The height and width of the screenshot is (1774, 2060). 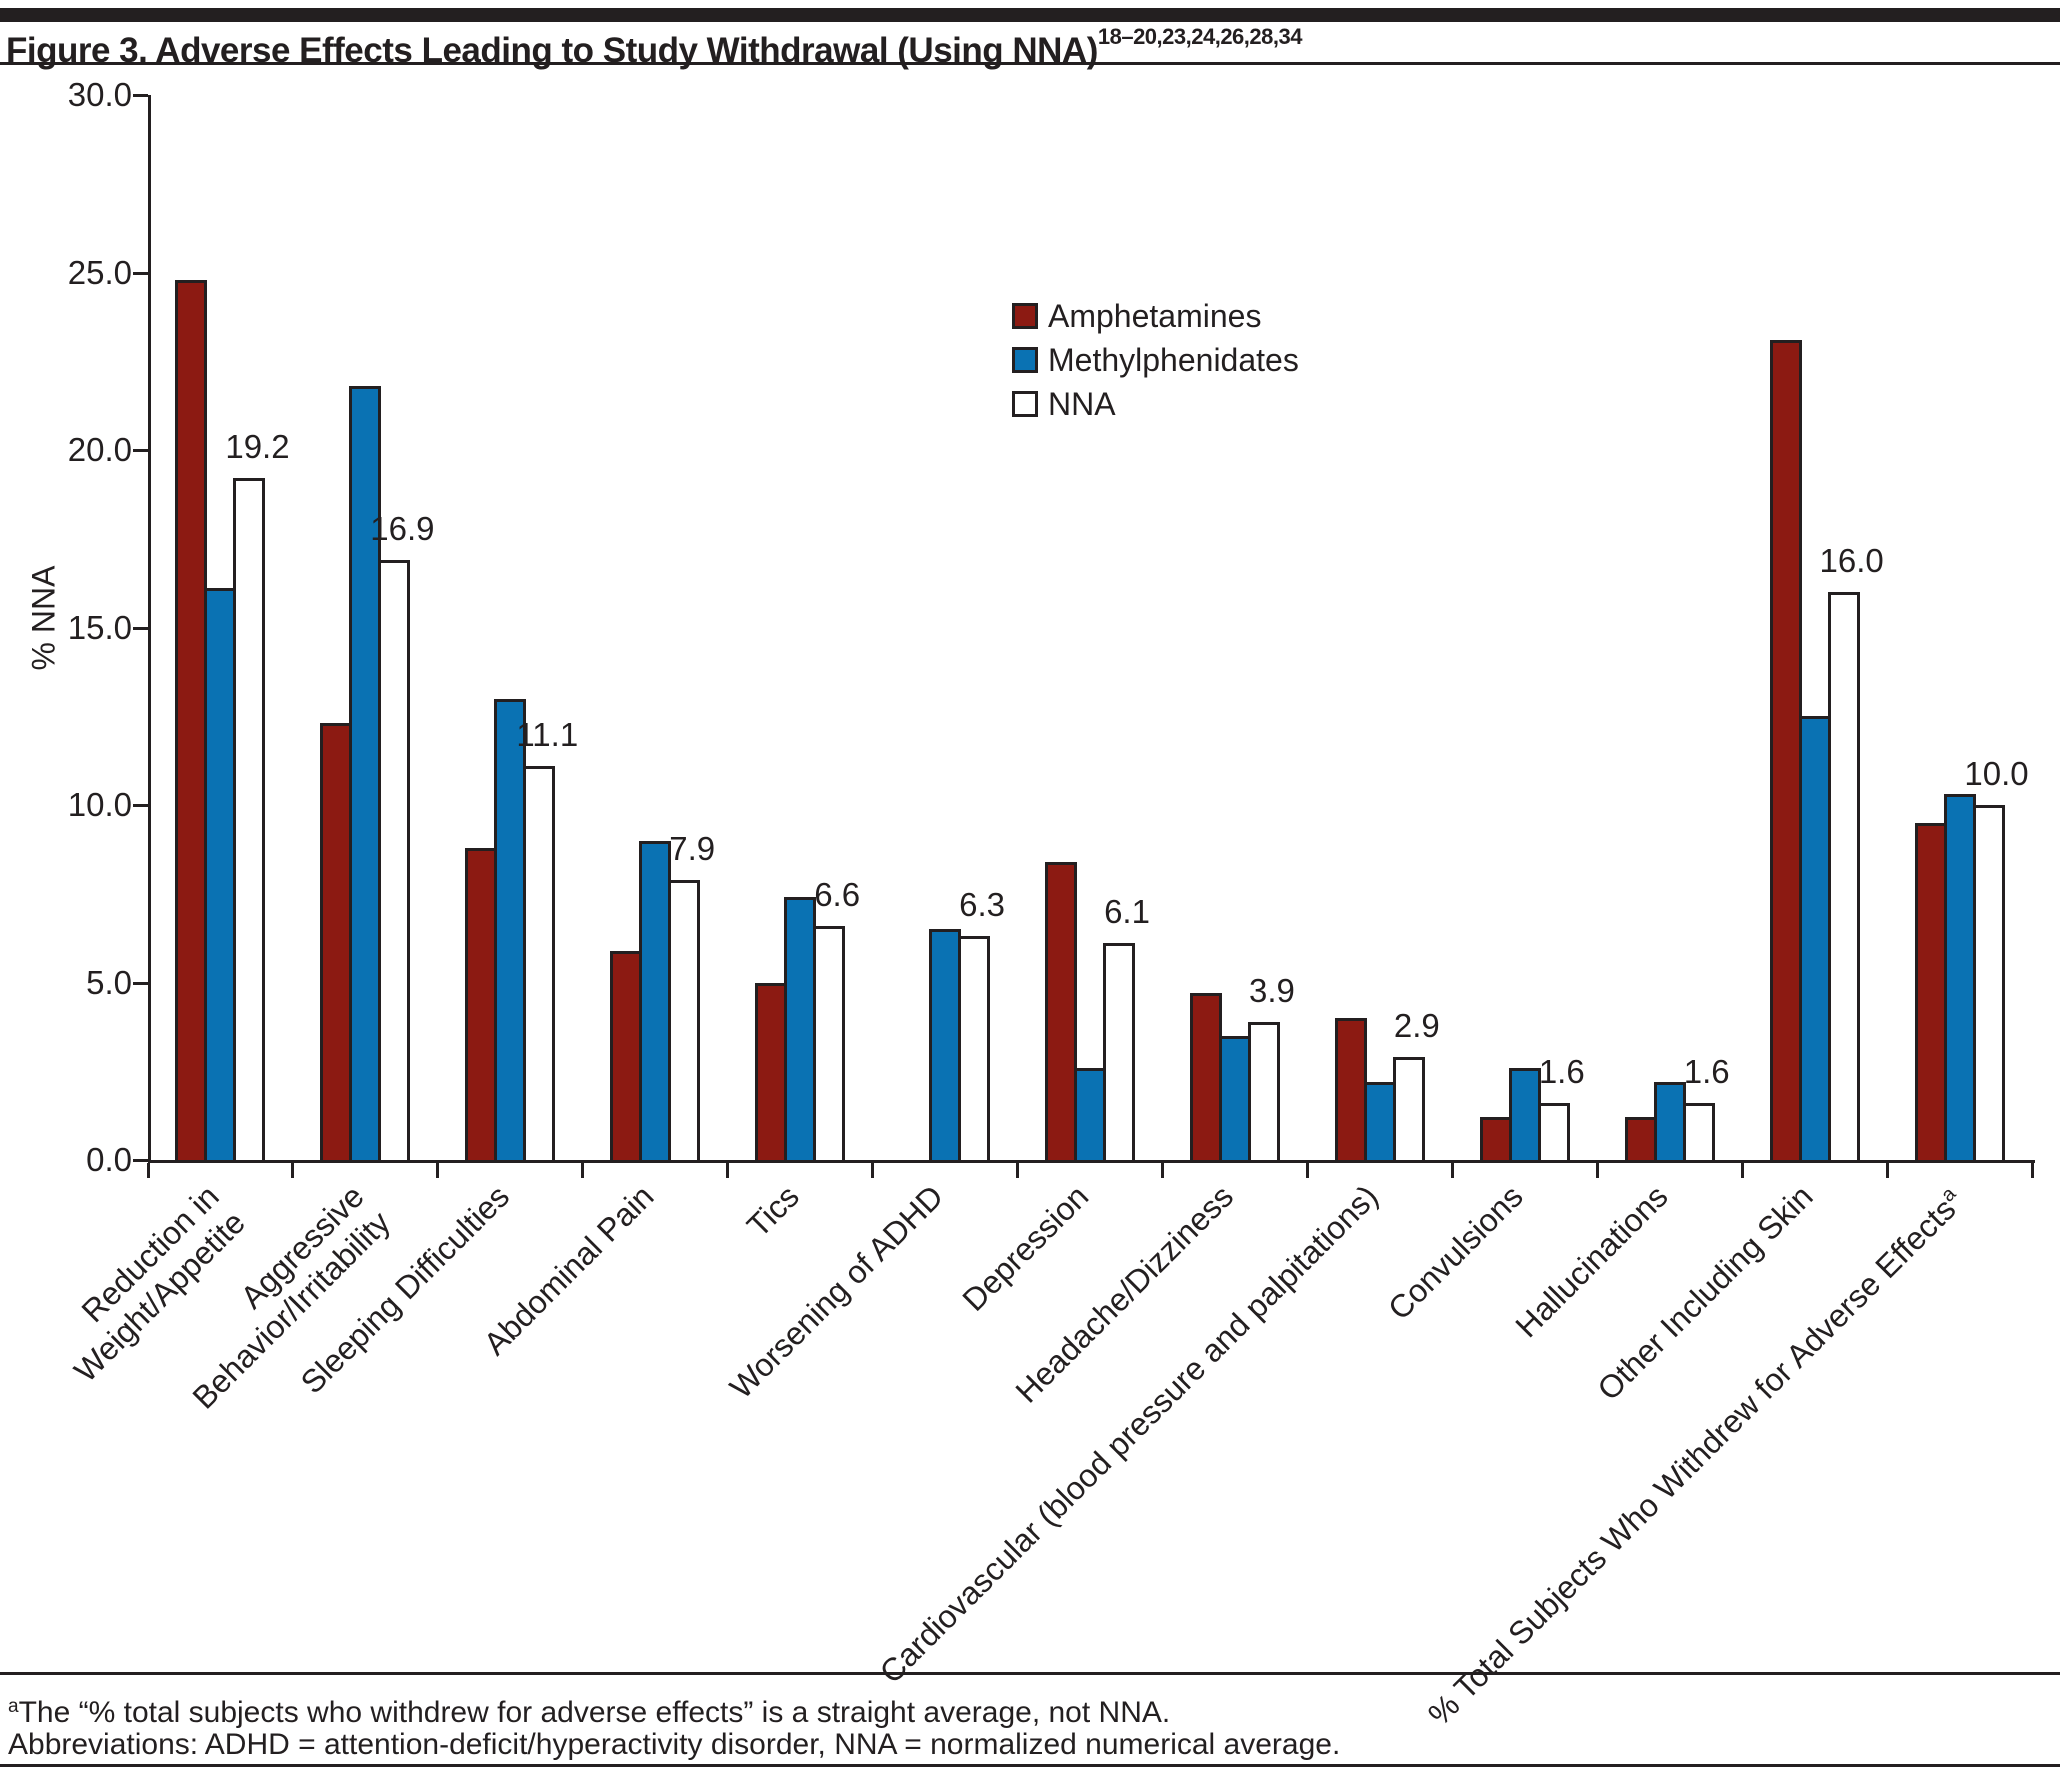 I want to click on legend-label-amphetamines: Amphetamines, so click(x=1155, y=316).